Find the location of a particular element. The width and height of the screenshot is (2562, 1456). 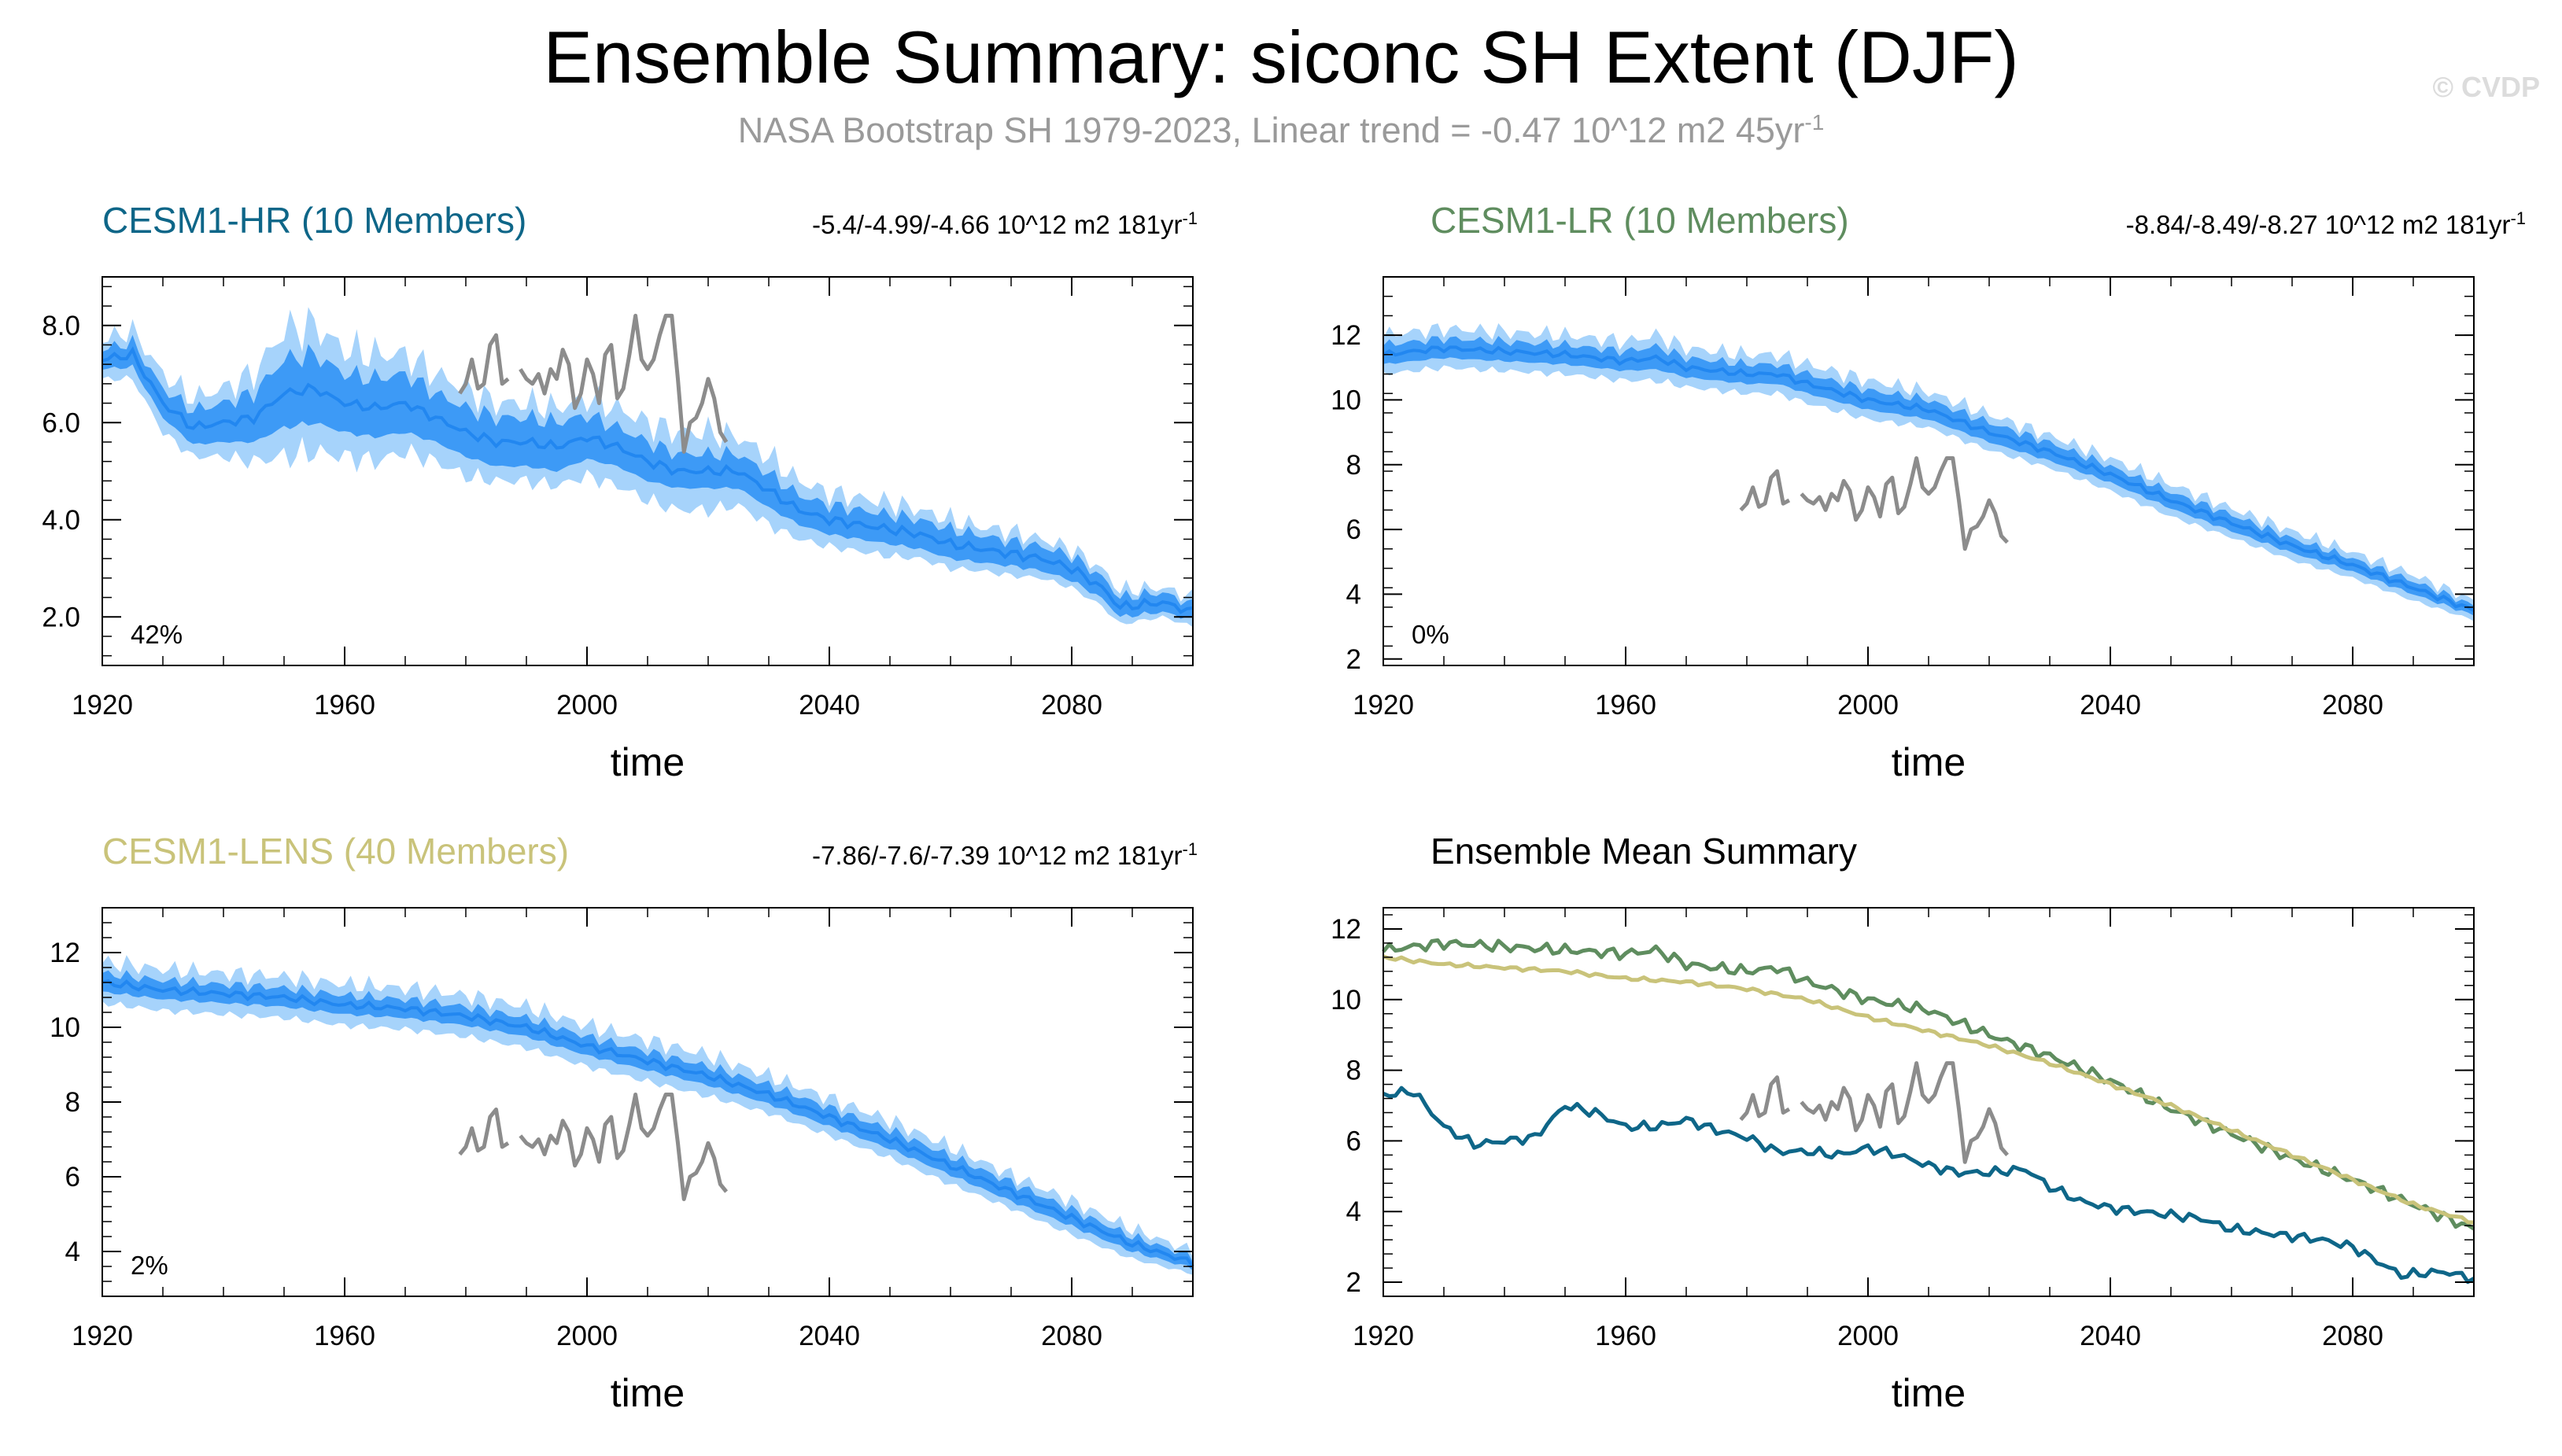

percent-label: 42% is located at coordinates (157, 634).